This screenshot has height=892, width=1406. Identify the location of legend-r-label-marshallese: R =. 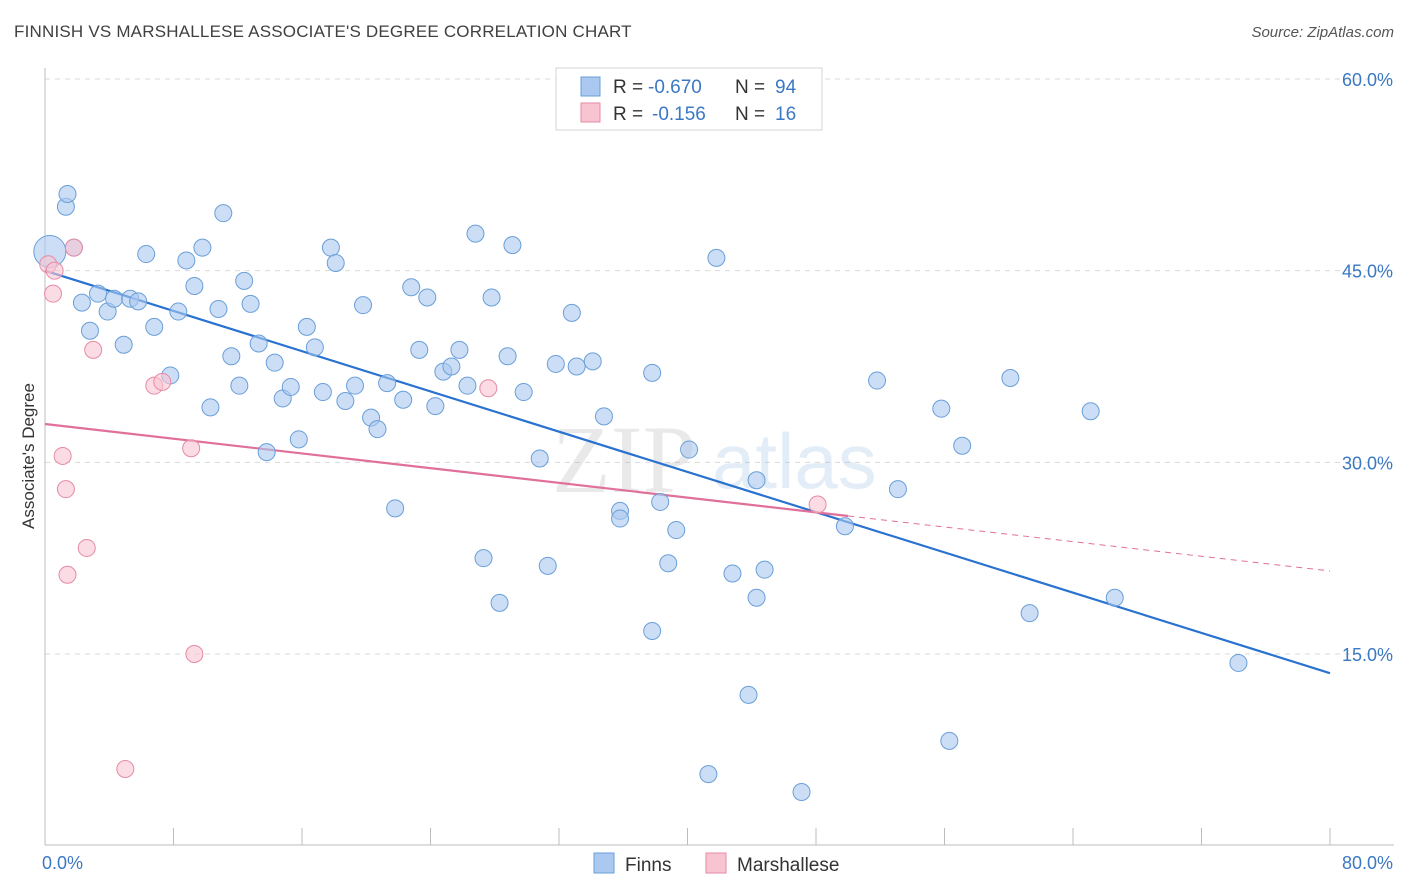
(628, 114).